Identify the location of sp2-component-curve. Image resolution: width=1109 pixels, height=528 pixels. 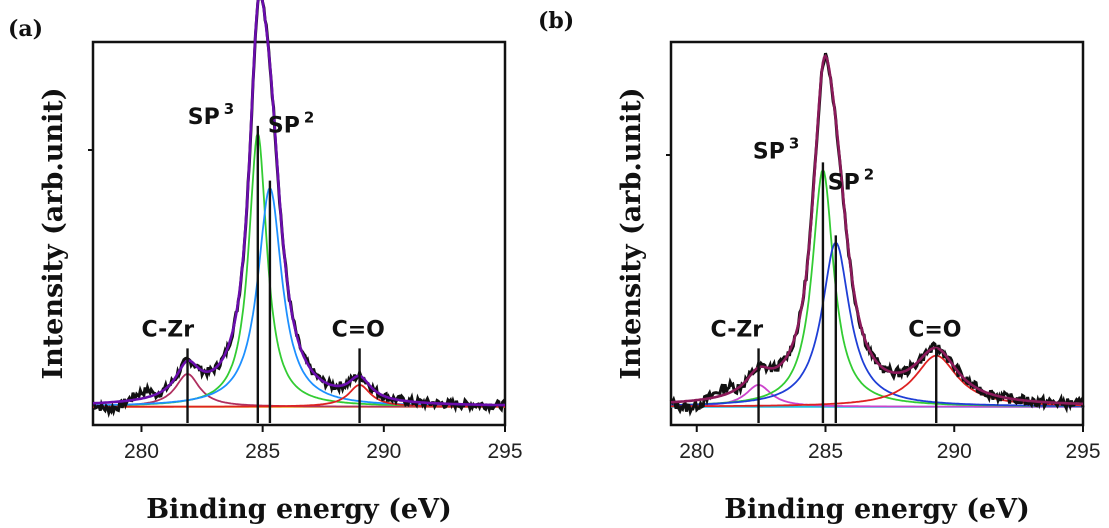
(877, 324).